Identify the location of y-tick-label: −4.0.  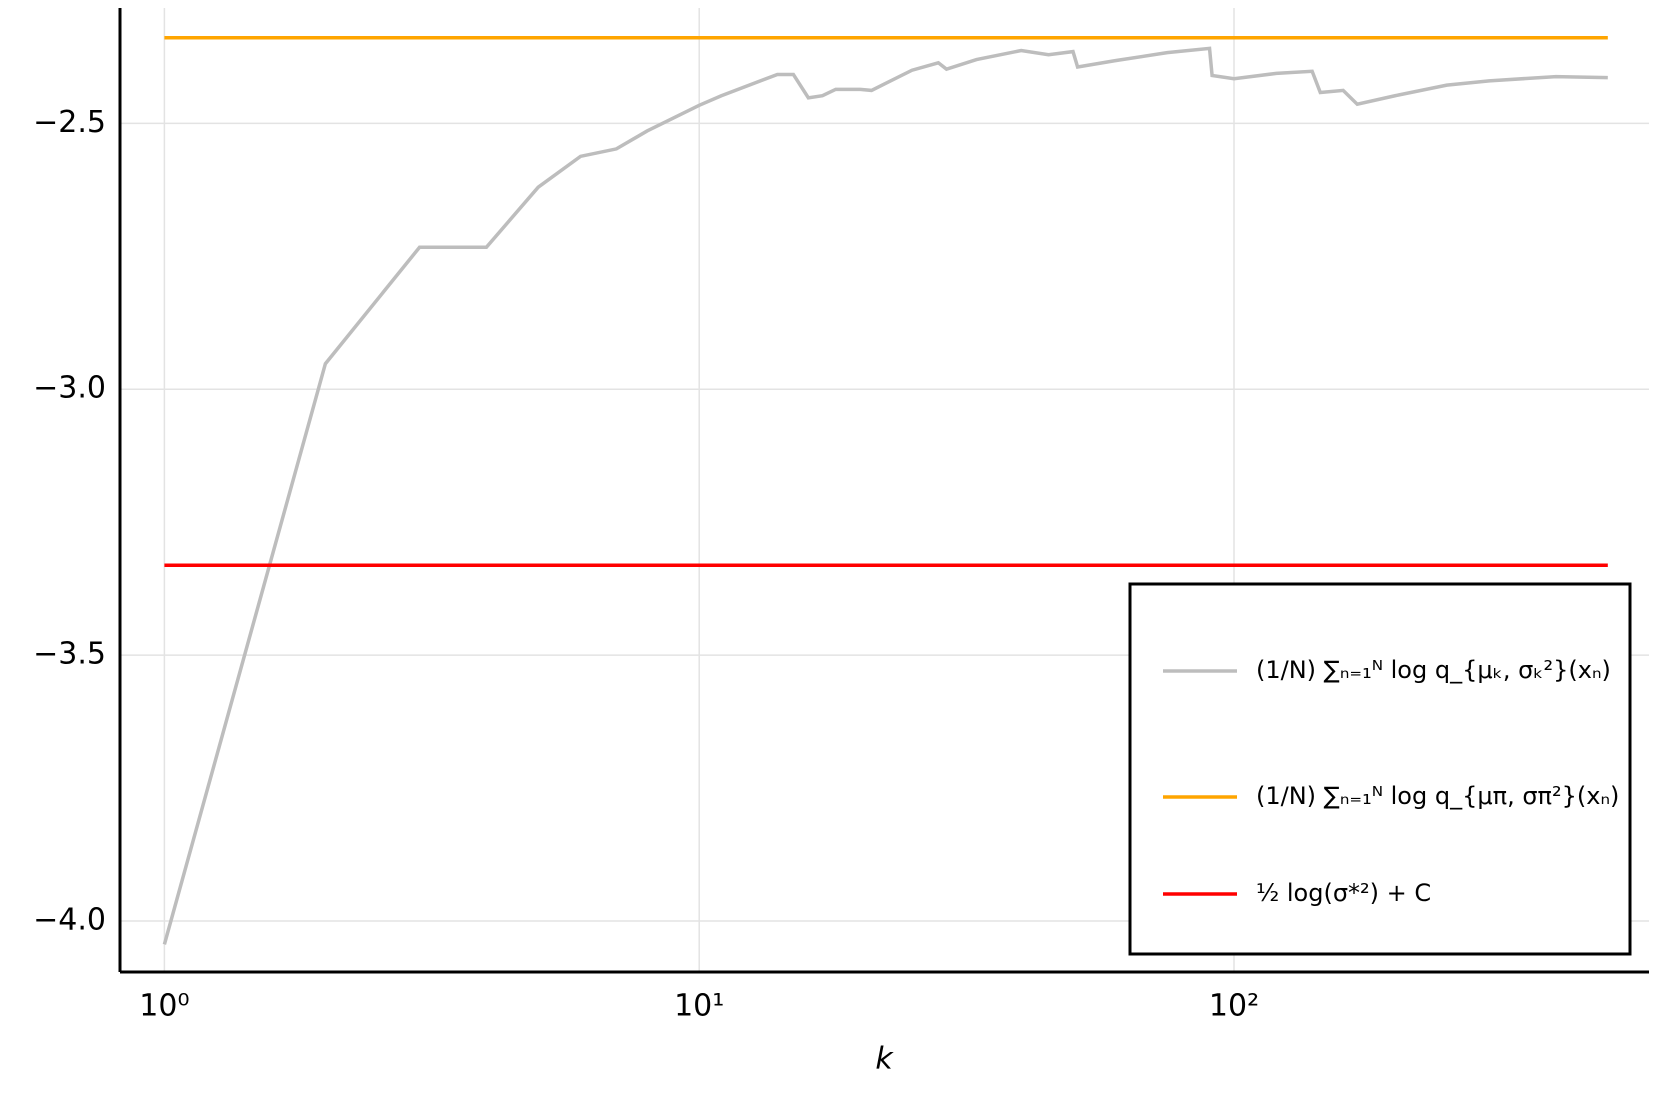
(69, 919).